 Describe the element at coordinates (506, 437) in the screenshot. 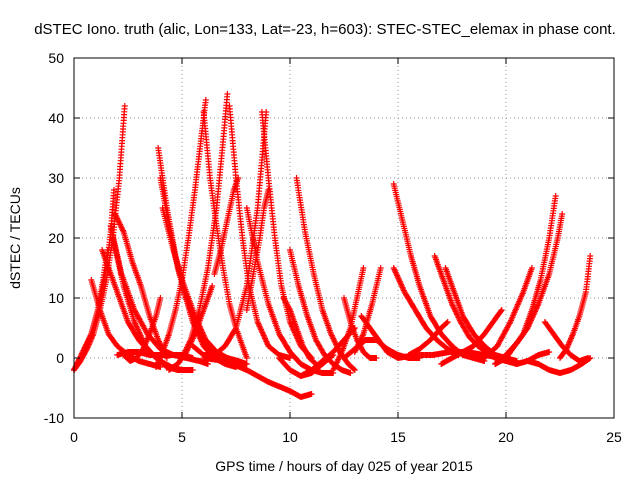

I see `x-tick-label: 20` at that location.